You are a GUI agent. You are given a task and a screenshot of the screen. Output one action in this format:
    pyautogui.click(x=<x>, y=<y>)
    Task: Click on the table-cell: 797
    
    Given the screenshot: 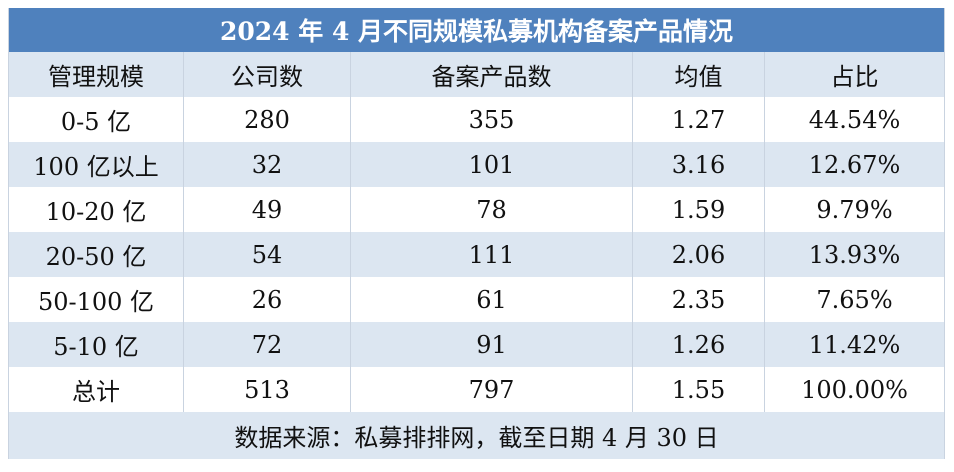 What is the action you would take?
    pyautogui.click(x=491, y=389)
    